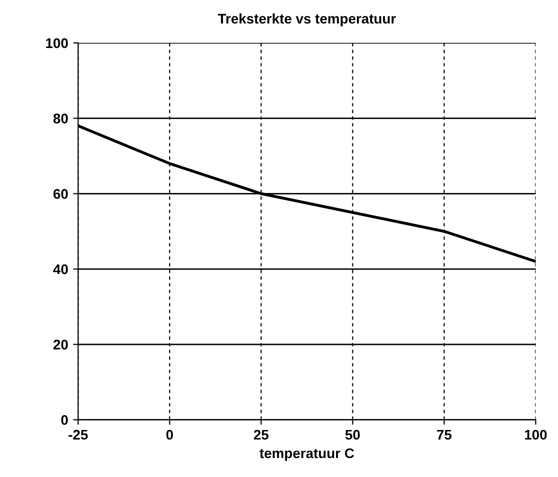 This screenshot has width=558, height=477. I want to click on x-tick-label: 75, so click(444, 435).